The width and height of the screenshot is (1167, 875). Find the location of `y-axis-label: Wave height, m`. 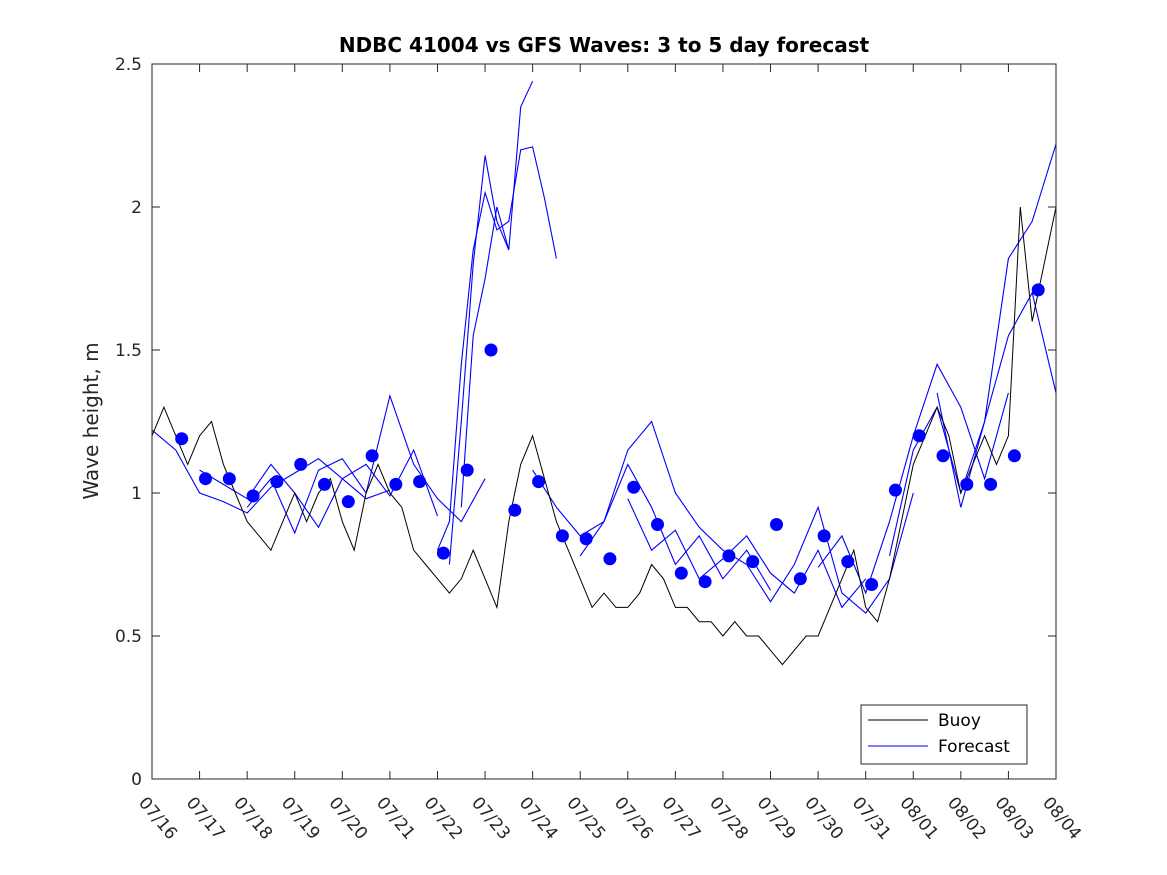

y-axis-label: Wave height, m is located at coordinates (91, 420).